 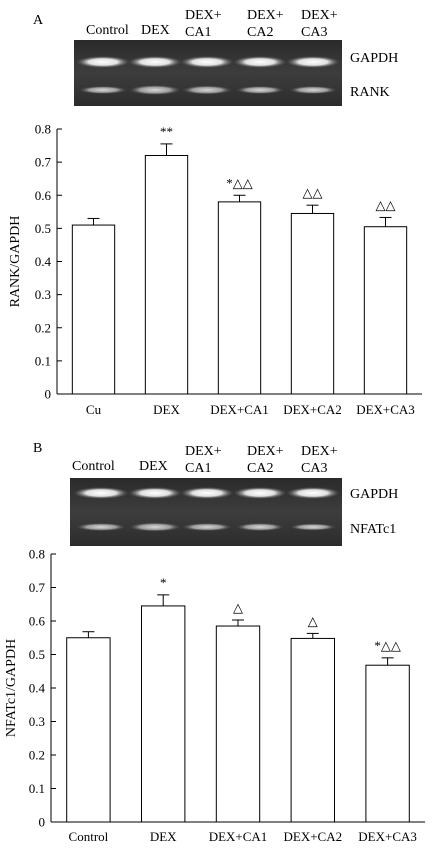 I want to click on rank-bands, so click(x=208, y=90).